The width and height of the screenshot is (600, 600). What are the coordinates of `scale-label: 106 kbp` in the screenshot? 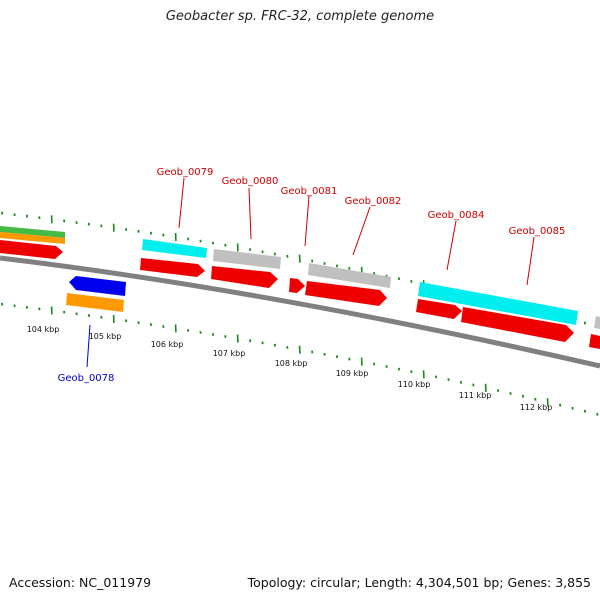 It's located at (167, 344).